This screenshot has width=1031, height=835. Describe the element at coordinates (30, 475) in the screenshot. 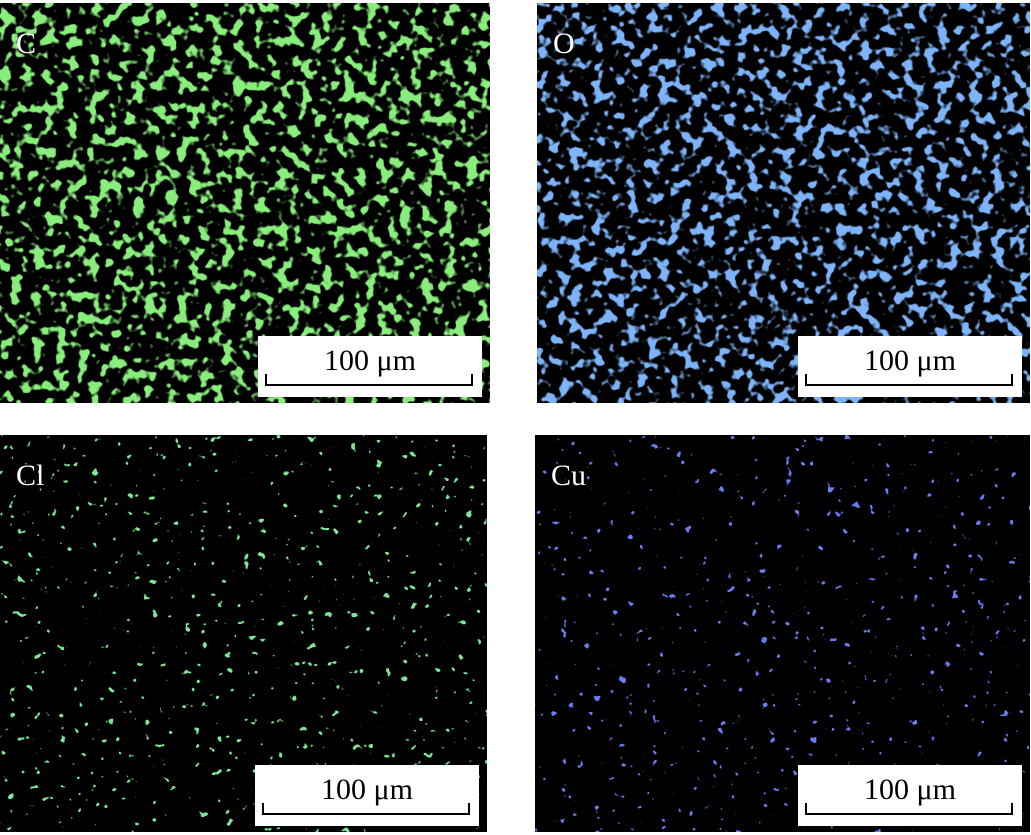

I see `element-label: Cl` at that location.